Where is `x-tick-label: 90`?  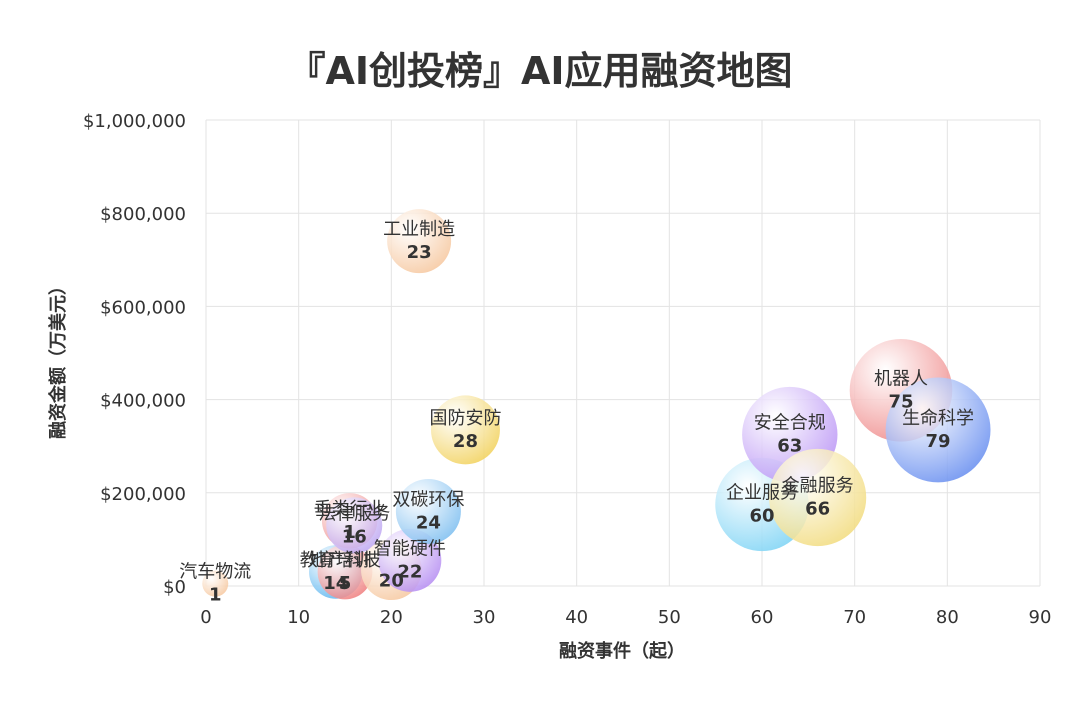
x-tick-label: 90 is located at coordinates (1040, 617).